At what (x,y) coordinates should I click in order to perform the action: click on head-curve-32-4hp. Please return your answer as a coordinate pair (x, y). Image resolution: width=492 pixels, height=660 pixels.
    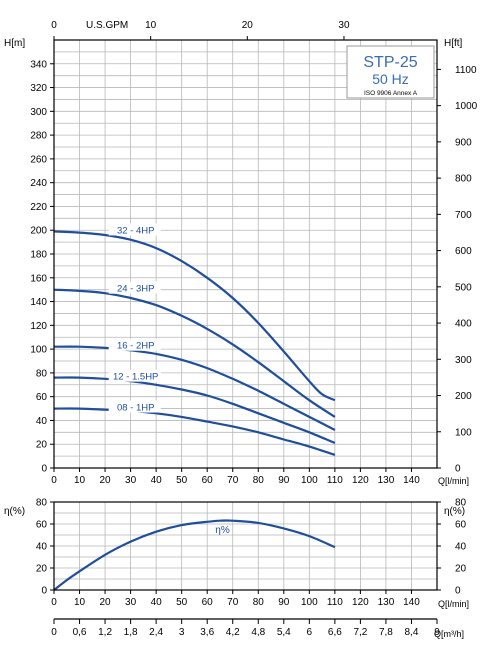
    Looking at the image, I should click on (194, 316).